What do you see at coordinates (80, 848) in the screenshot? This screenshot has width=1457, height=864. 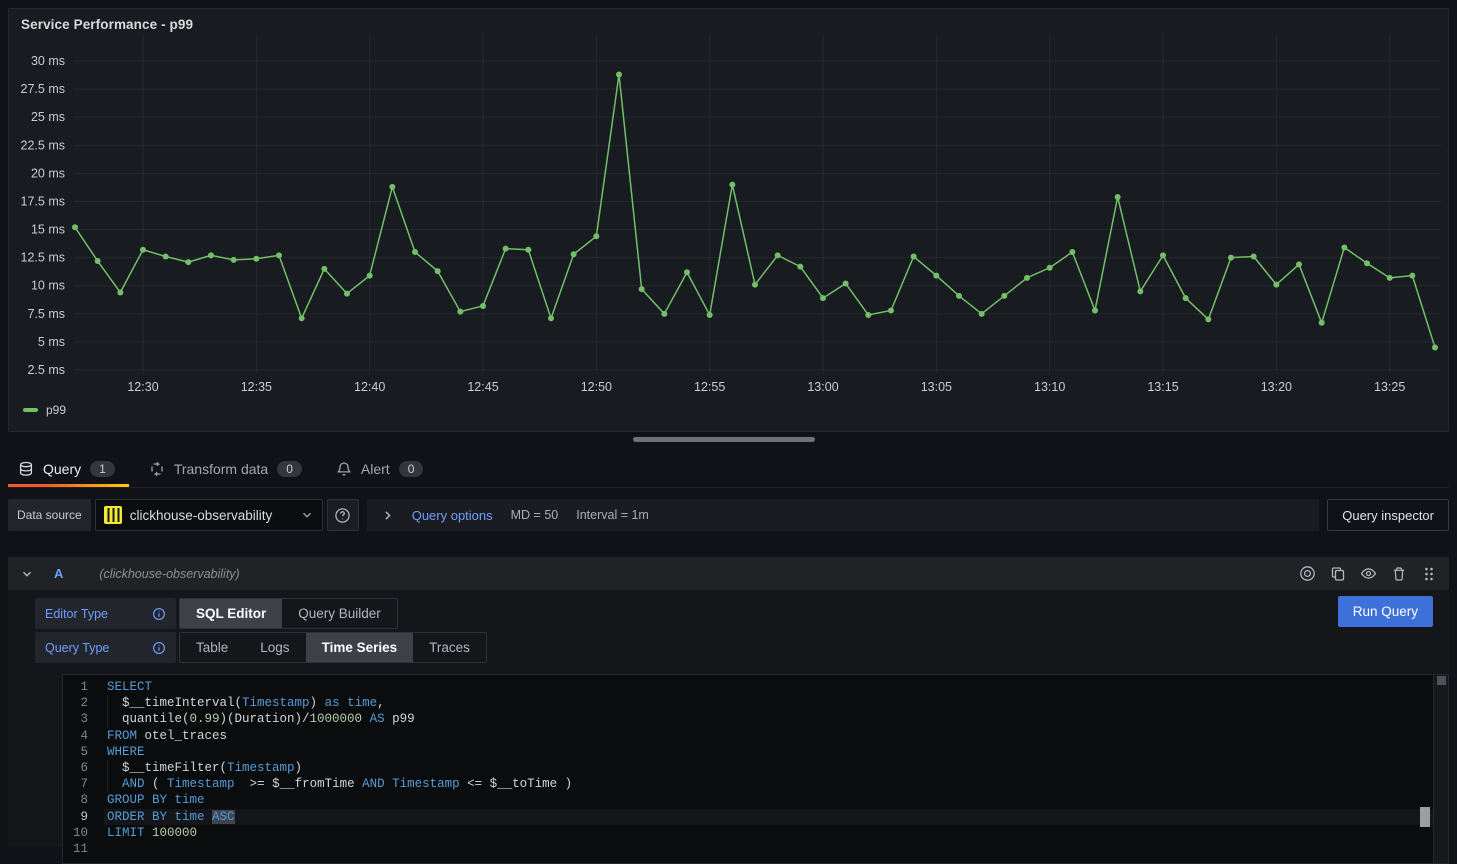 I see `line-number: 11` at bounding box center [80, 848].